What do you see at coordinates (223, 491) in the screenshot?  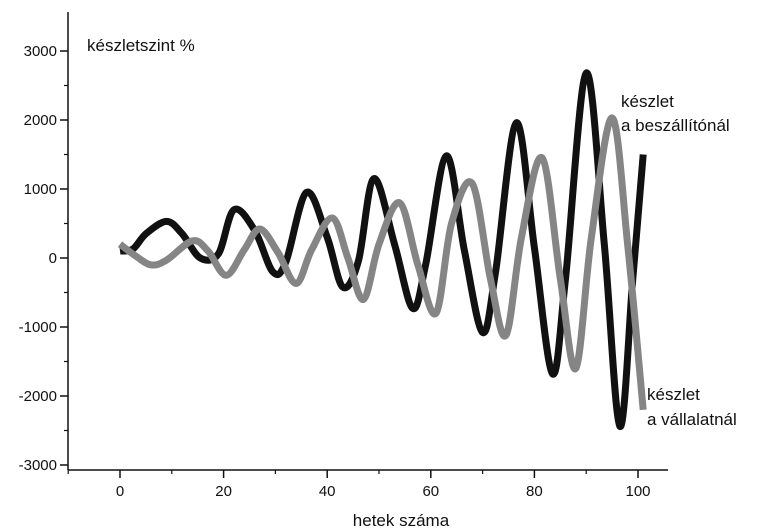 I see `x-tick-label: 20` at bounding box center [223, 491].